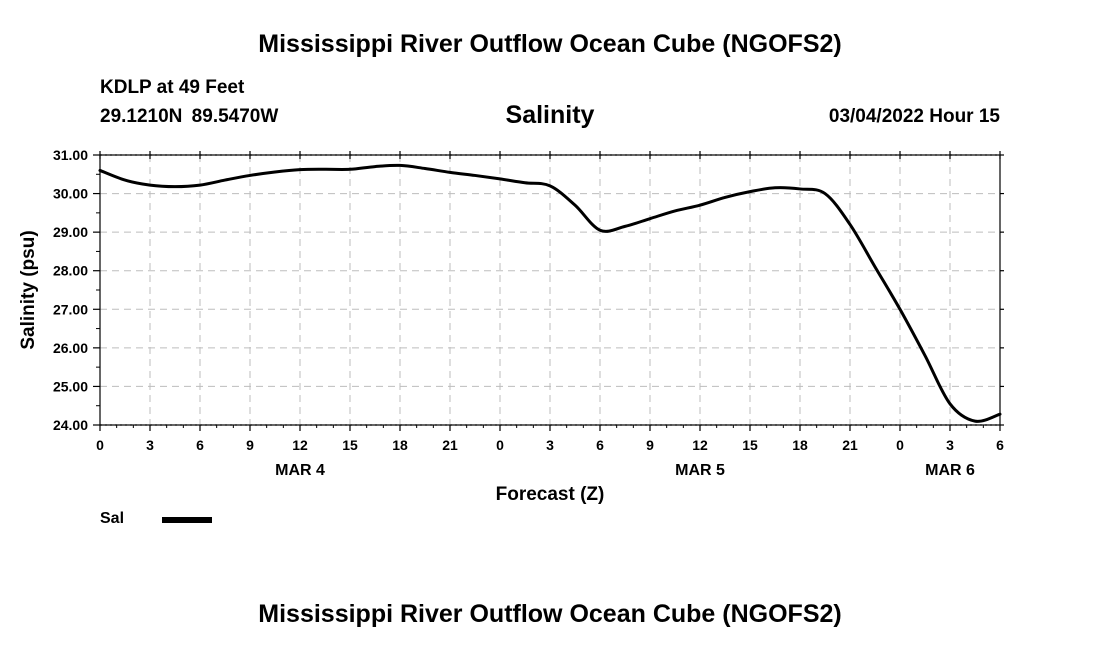 The height and width of the screenshot is (650, 1100). Describe the element at coordinates (550, 494) in the screenshot. I see `x-axis-title: Forecast (Z)` at that location.